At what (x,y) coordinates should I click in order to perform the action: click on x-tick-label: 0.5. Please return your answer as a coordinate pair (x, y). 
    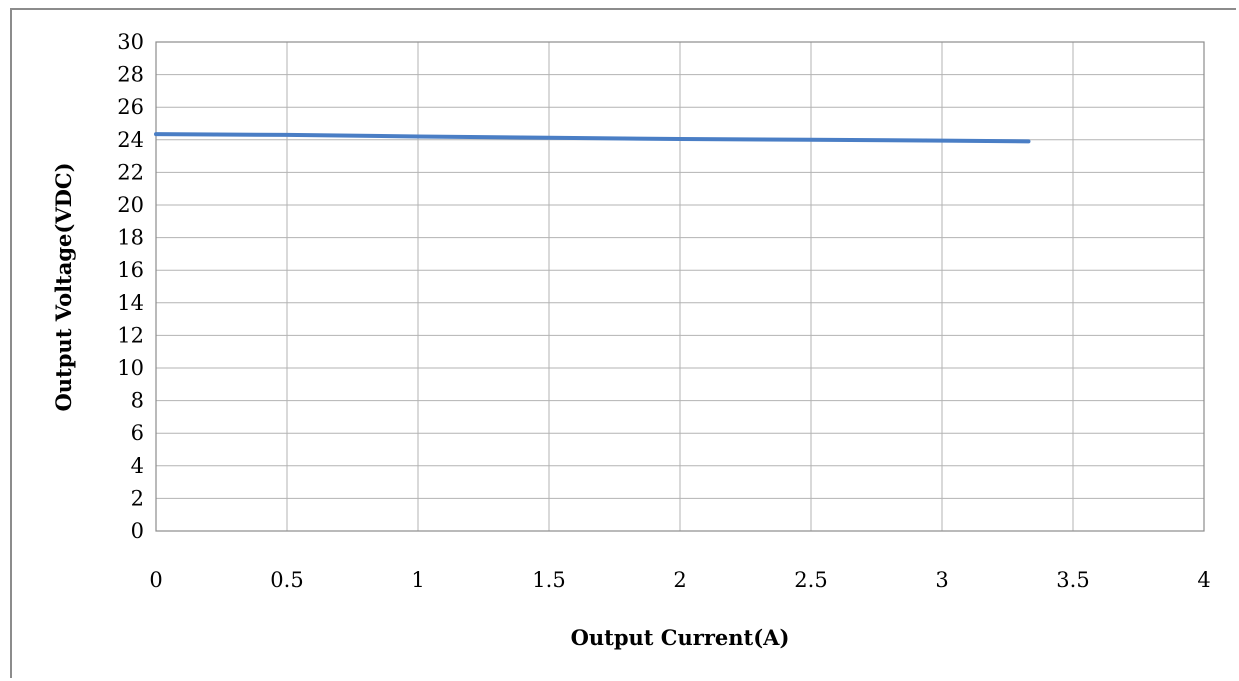
    Looking at the image, I should click on (286, 580).